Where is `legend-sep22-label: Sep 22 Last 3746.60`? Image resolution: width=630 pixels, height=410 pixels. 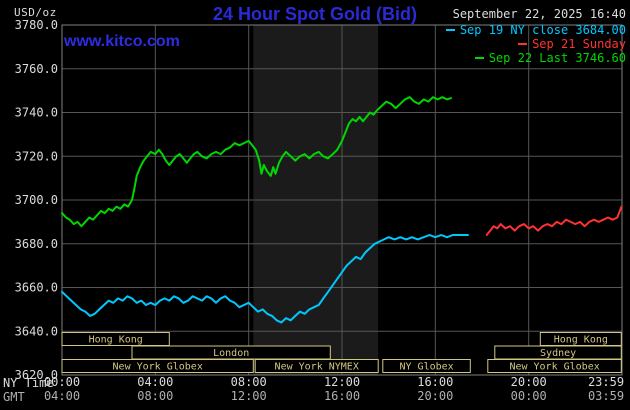
legend-sep22-label: Sep 22 Last 3746.60 is located at coordinates (557, 58).